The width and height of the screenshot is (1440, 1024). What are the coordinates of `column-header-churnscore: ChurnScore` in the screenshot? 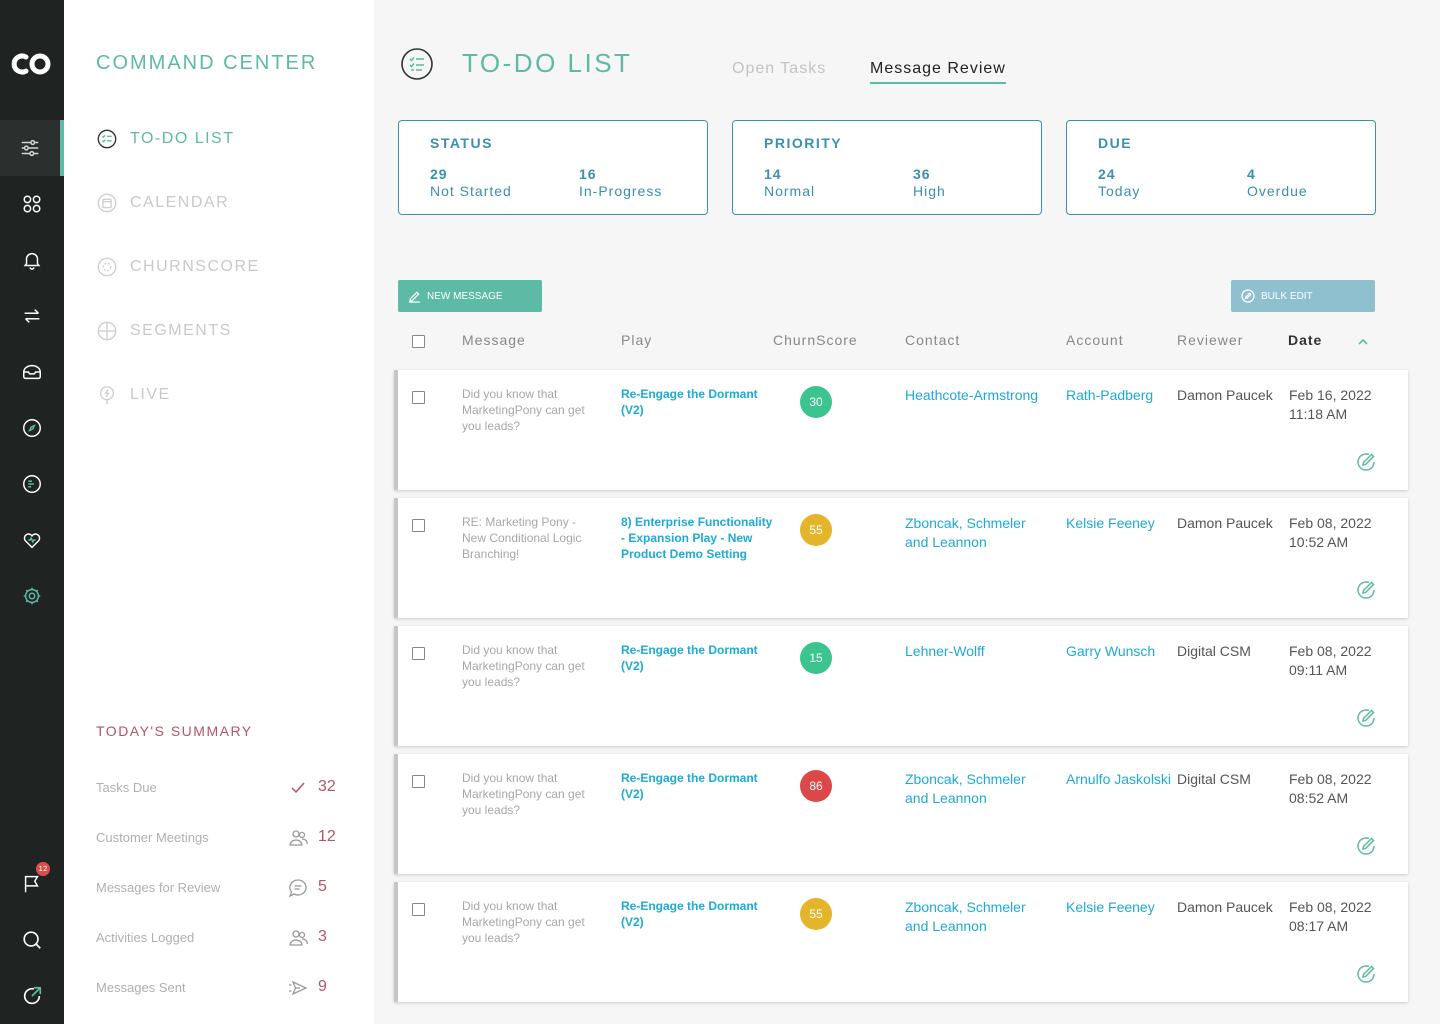 It's located at (815, 340).